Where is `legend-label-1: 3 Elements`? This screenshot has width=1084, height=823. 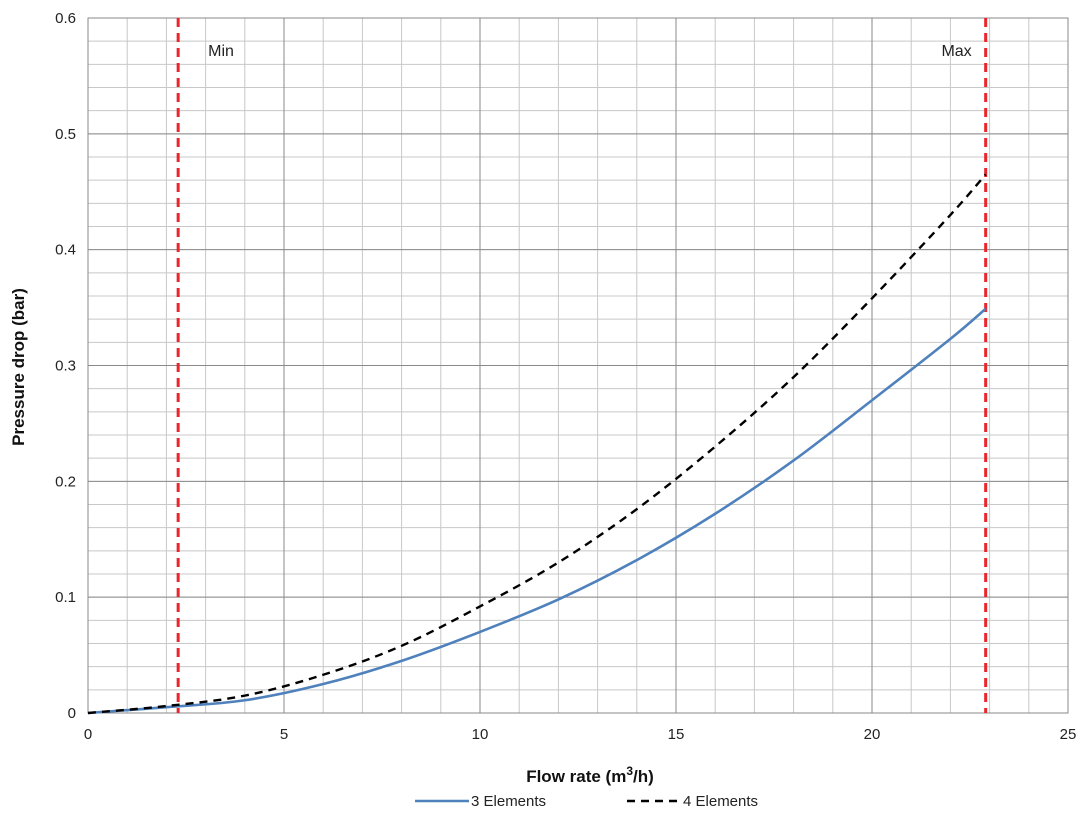 legend-label-1: 3 Elements is located at coordinates (508, 801).